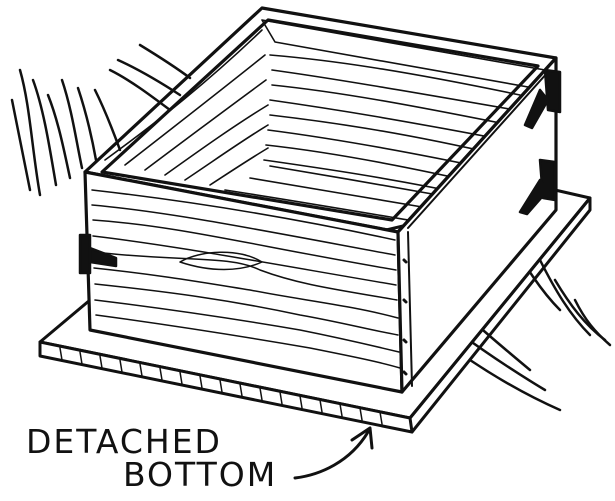 The height and width of the screenshot is (501, 615). What do you see at coordinates (200, 474) in the screenshot?
I see `caption-line-bottom: BOTTOM` at bounding box center [200, 474].